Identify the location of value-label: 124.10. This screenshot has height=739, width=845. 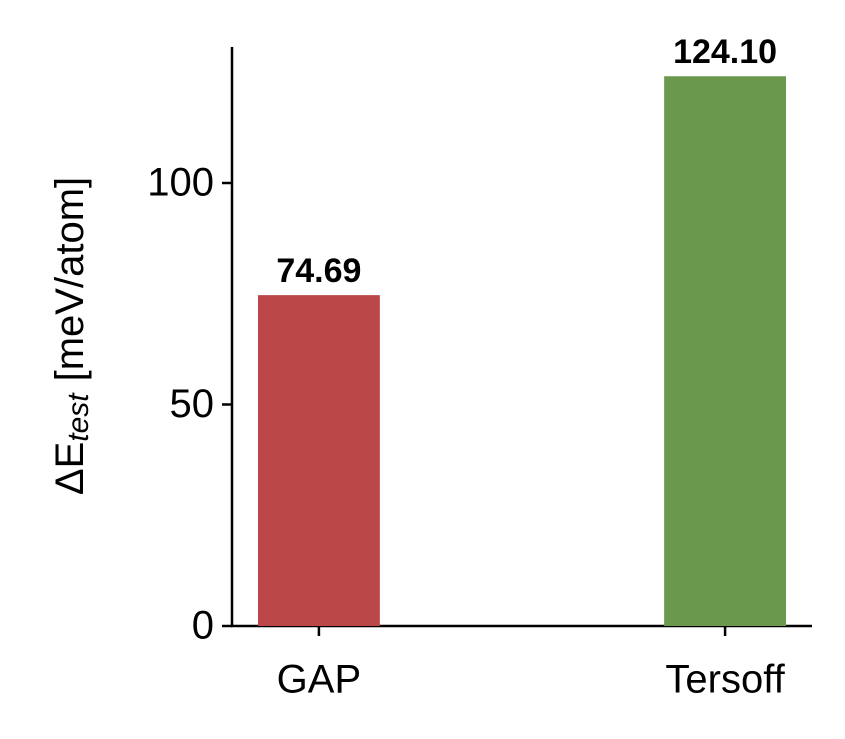
(725, 52).